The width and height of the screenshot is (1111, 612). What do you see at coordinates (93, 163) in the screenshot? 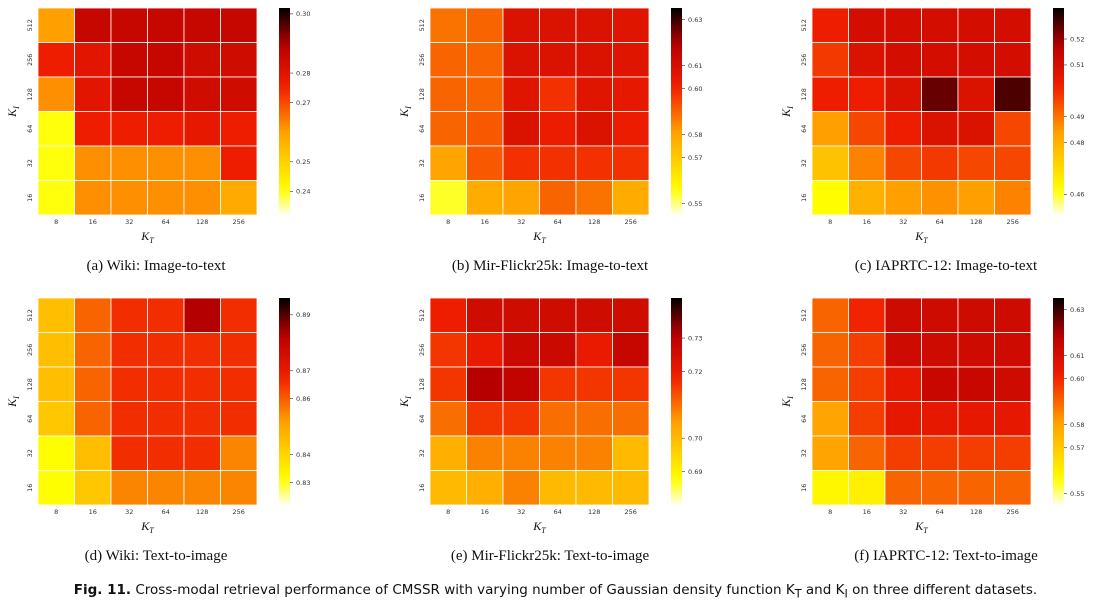
I see `cell-a-r4-c1` at bounding box center [93, 163].